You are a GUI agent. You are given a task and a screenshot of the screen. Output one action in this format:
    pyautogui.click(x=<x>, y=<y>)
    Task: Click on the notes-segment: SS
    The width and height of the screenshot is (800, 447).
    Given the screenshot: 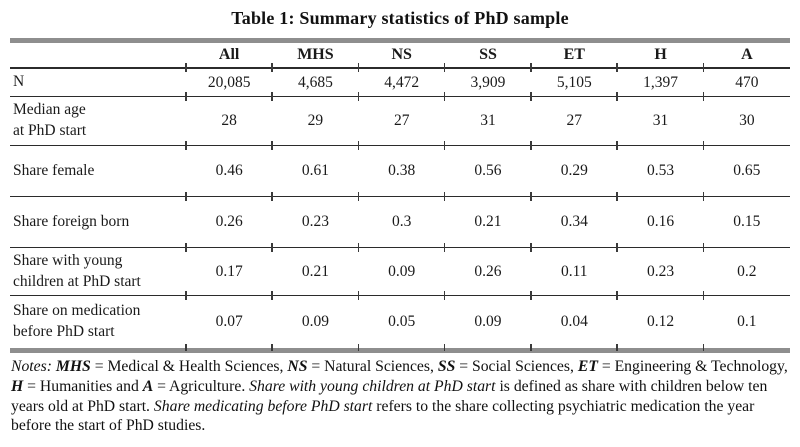 What is the action you would take?
    pyautogui.click(x=446, y=366)
    